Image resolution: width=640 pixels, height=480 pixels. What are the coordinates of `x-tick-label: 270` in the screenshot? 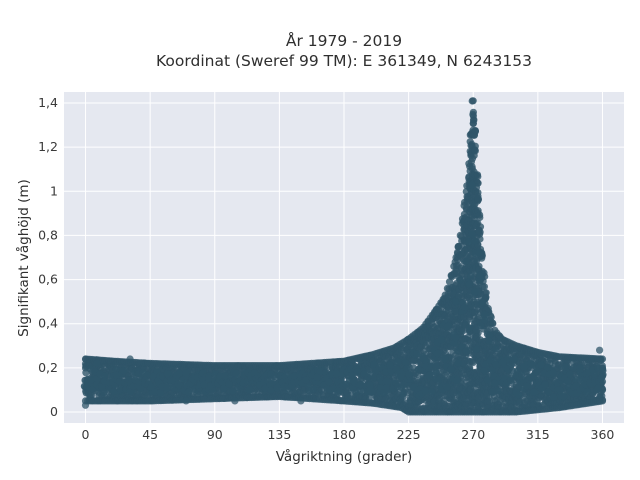 It's located at (473, 434).